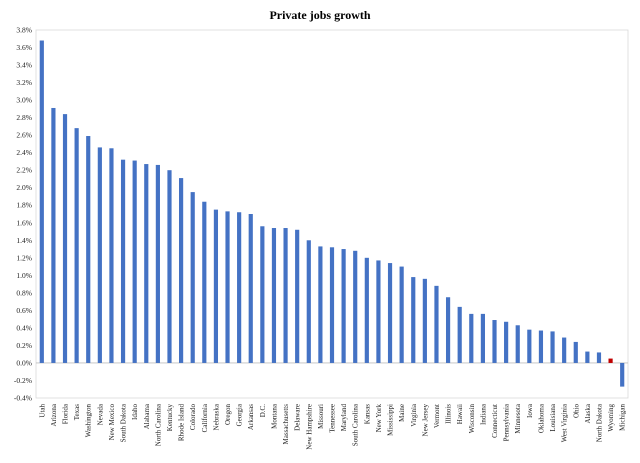 The width and height of the screenshot is (640, 463). I want to click on x-tick-label: Illinois, so click(449, 414).